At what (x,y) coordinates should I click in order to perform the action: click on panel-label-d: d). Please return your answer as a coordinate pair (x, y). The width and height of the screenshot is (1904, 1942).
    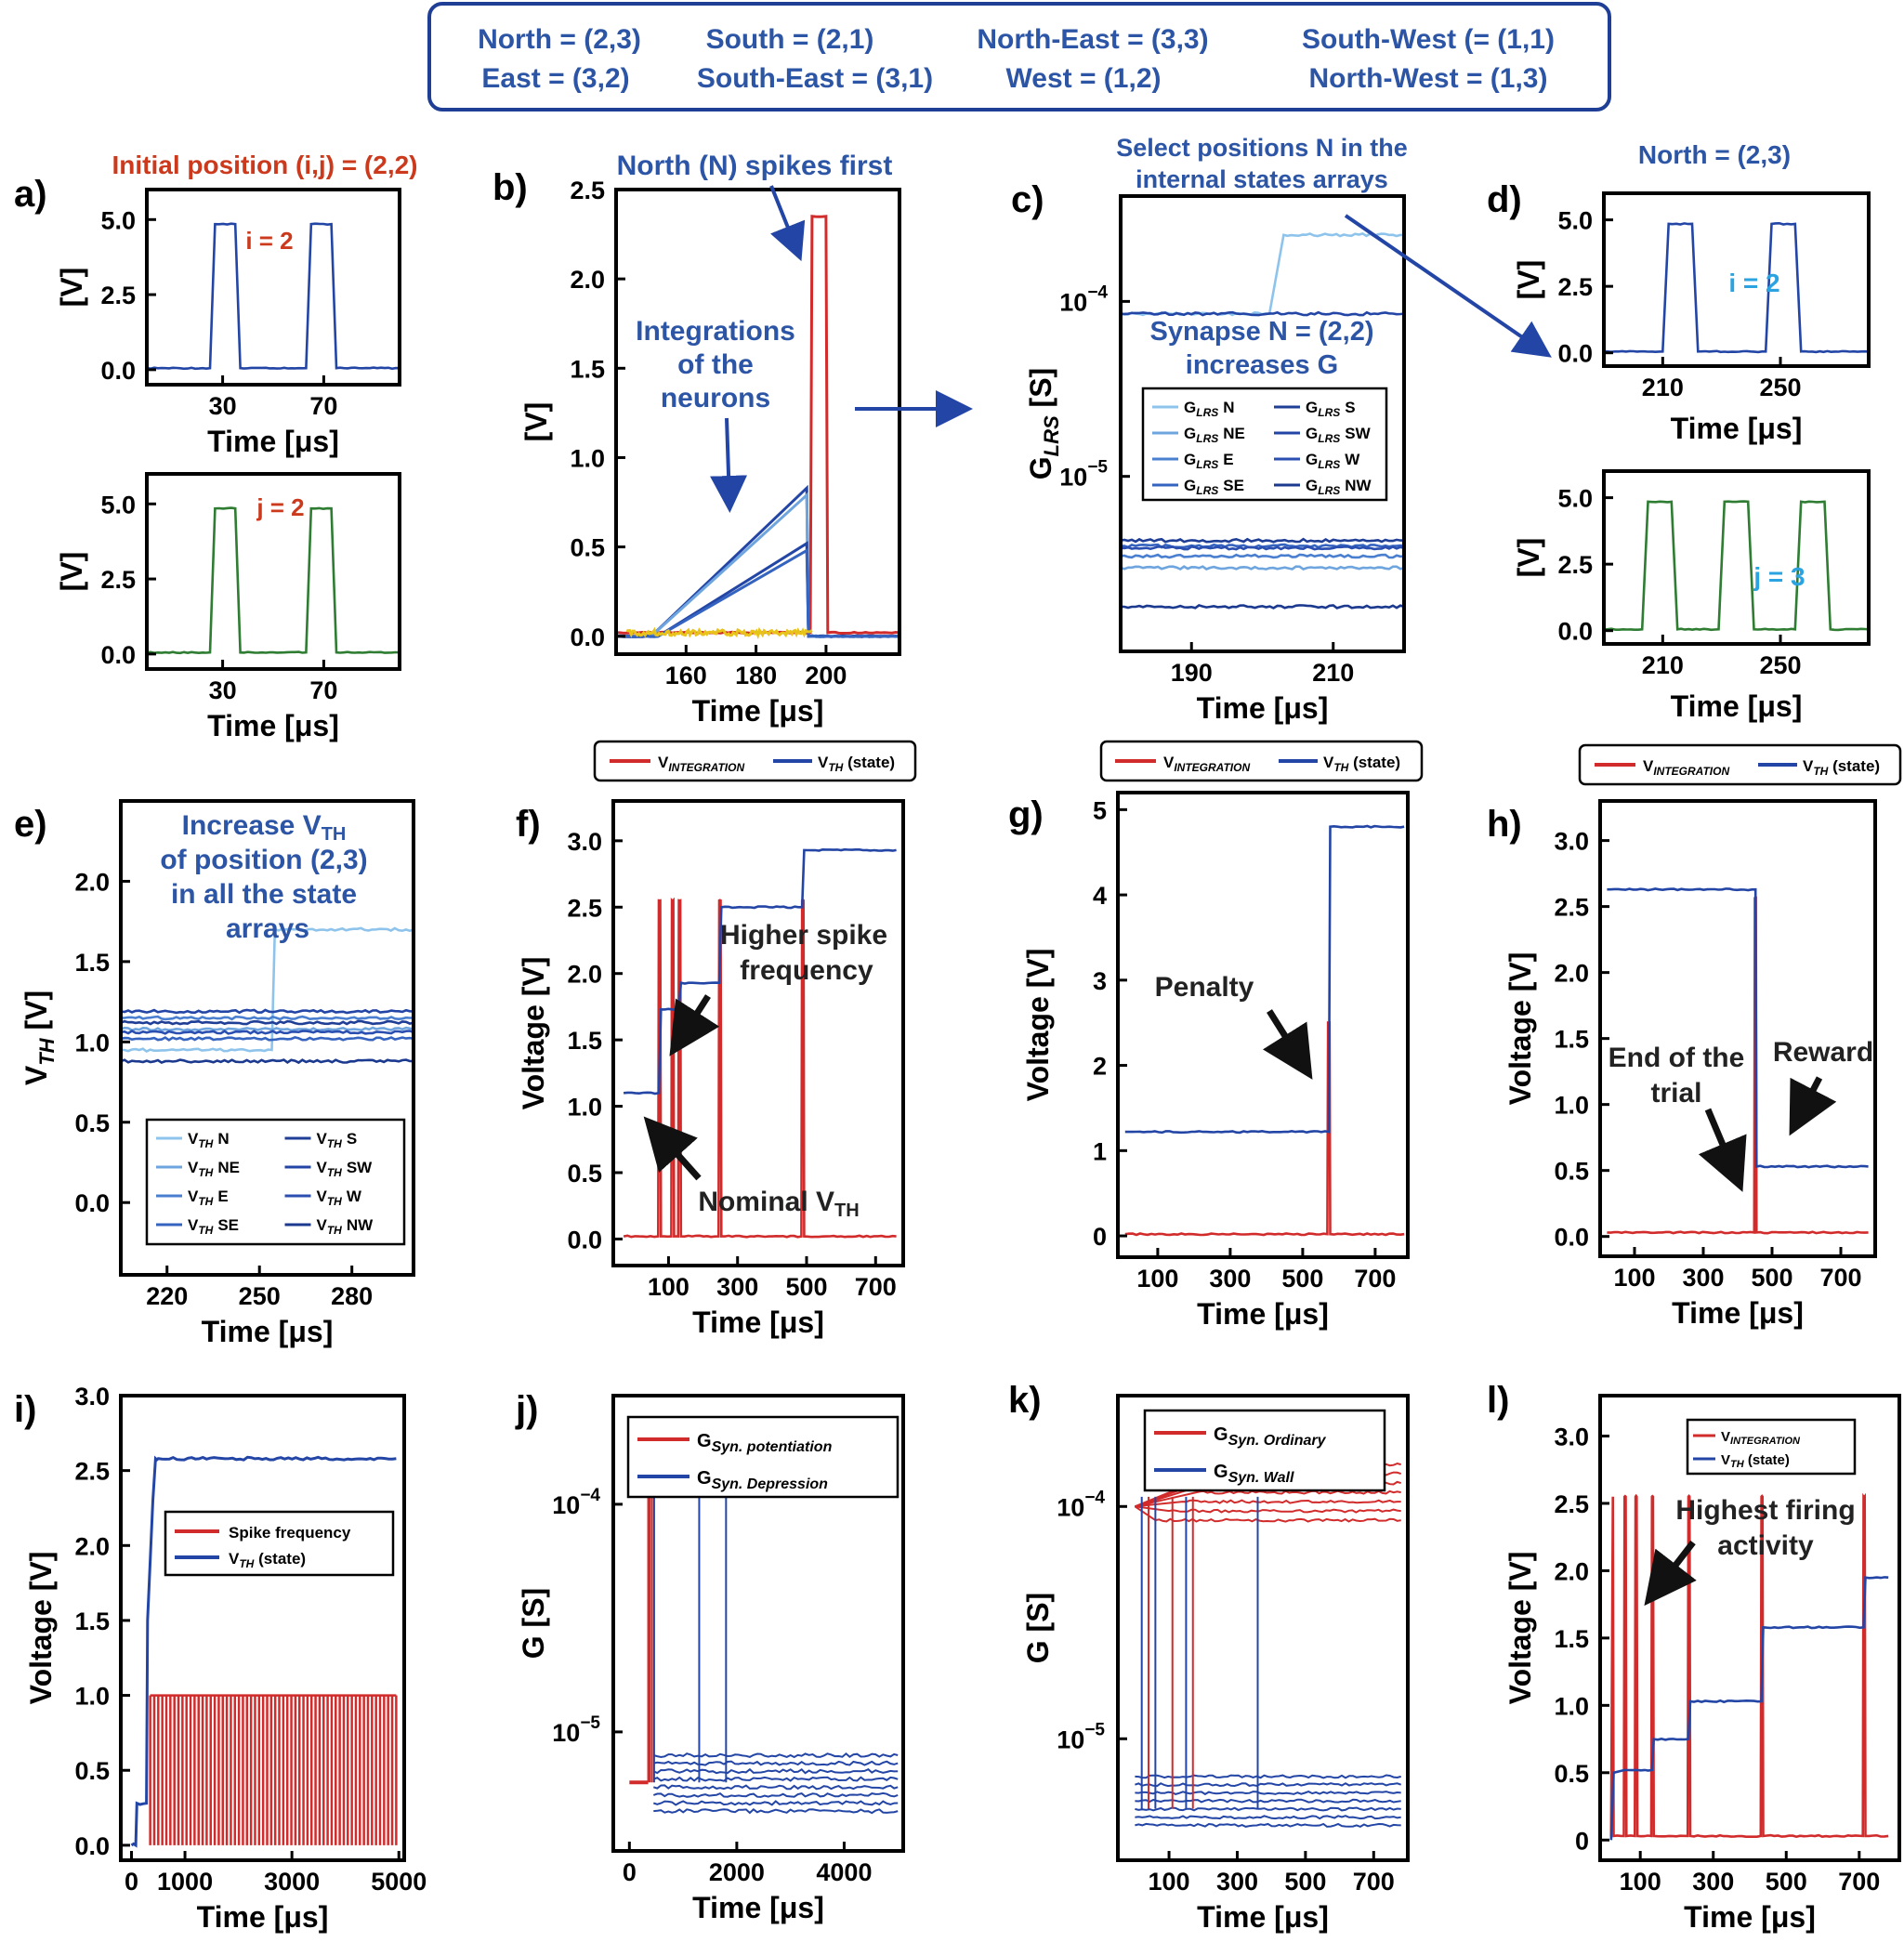
    Looking at the image, I should click on (1504, 199).